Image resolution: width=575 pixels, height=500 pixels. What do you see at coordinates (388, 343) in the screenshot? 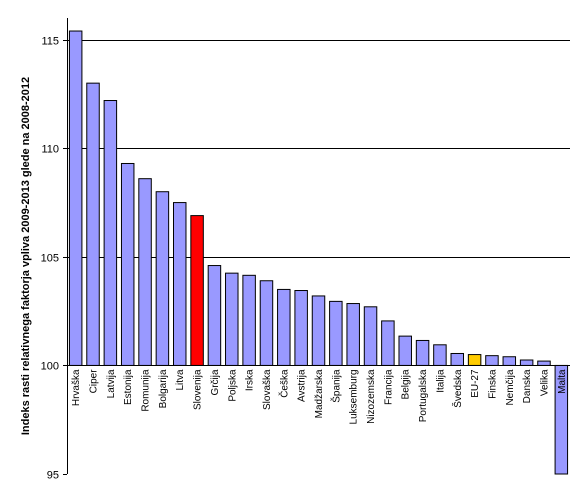
I see `bar-francija` at bounding box center [388, 343].